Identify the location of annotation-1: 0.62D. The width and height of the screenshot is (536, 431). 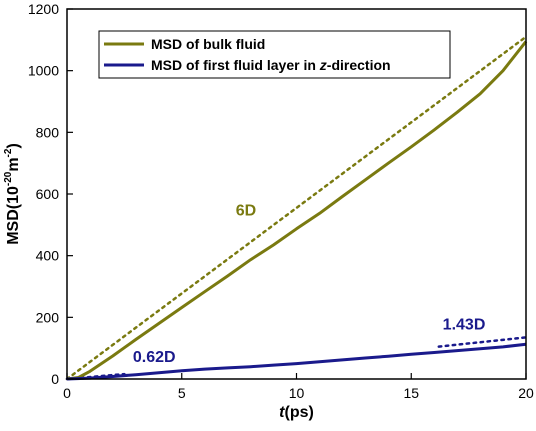
(154, 357).